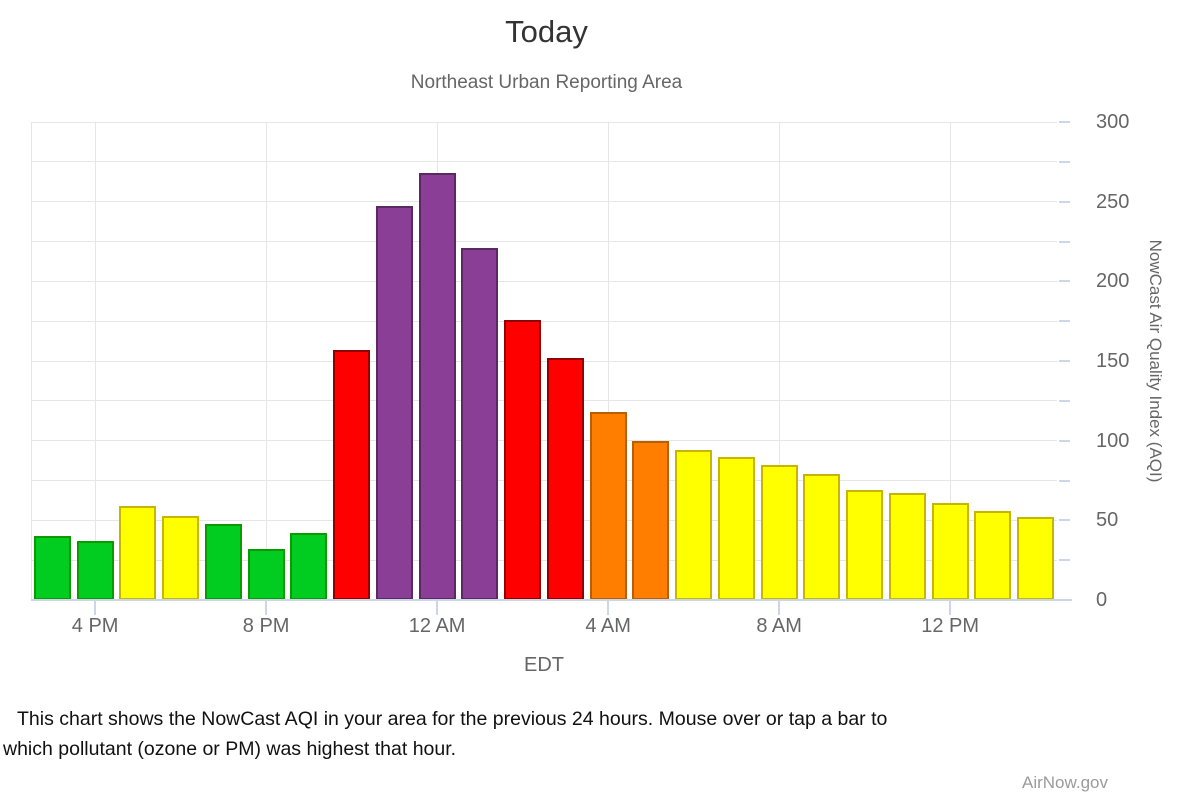  Describe the element at coordinates (544, 665) in the screenshot. I see `x-axis-title: EDT` at that location.